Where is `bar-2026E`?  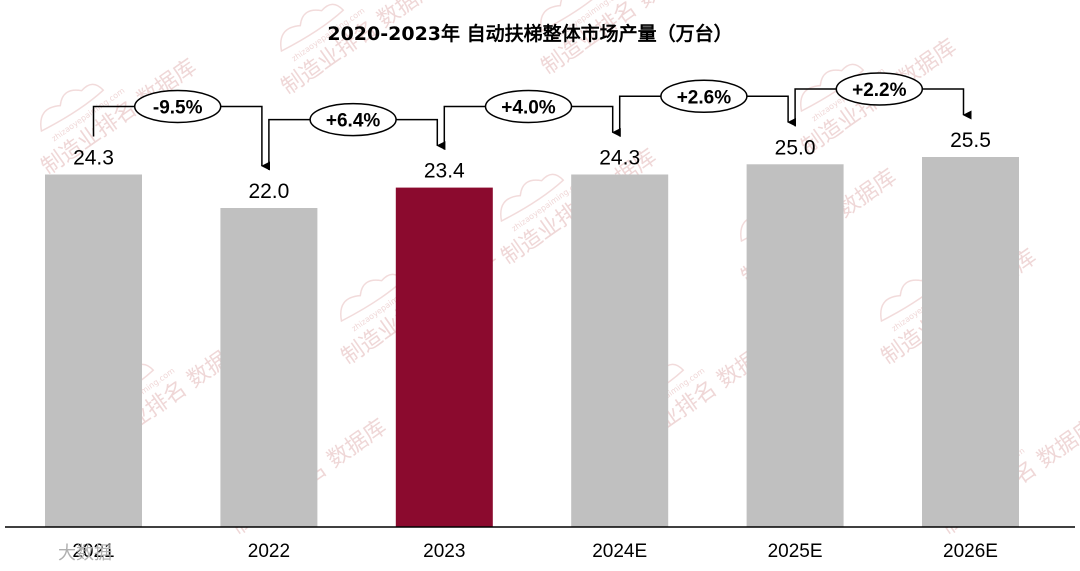 bar-2026E is located at coordinates (970, 342).